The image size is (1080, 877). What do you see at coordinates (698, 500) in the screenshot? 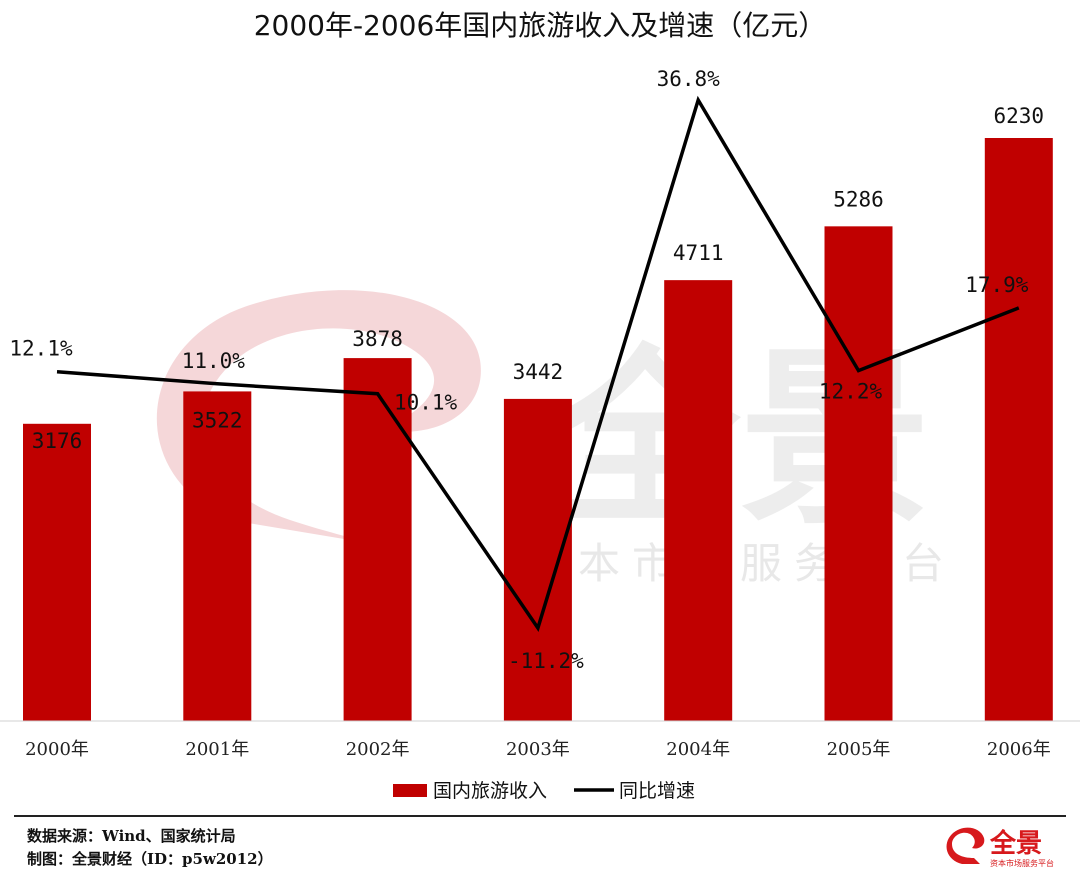
I see `bar-2004年` at bounding box center [698, 500].